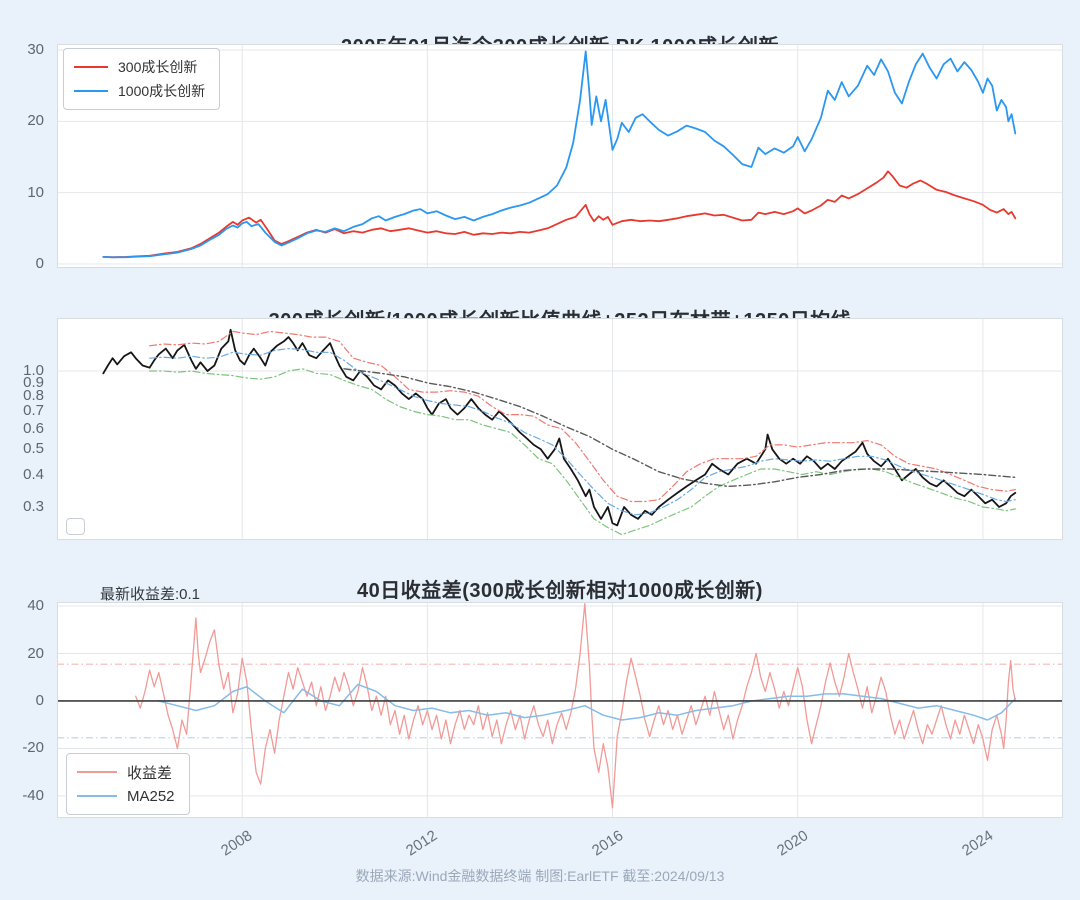  I want to click on legend-item-1000: 1000成长创新, so click(139, 91).